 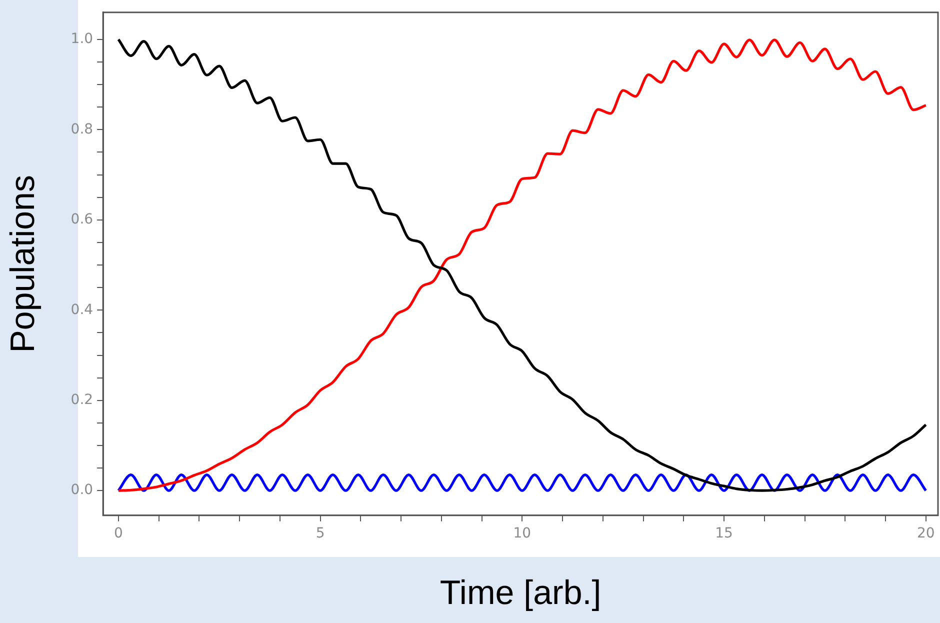 What do you see at coordinates (118, 533) in the screenshot?
I see `x-tick-label: 0` at bounding box center [118, 533].